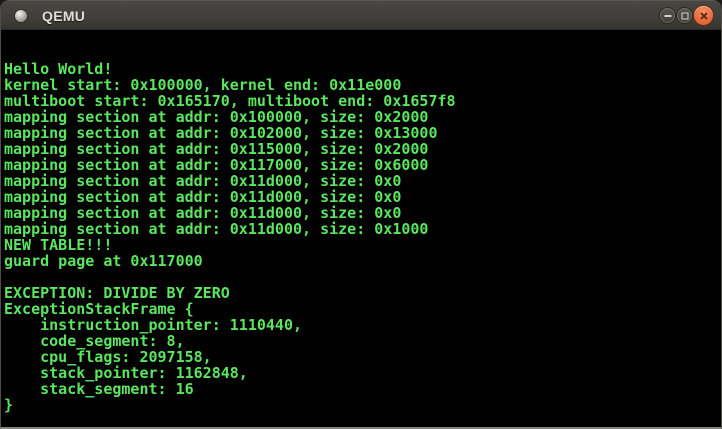 The image size is (722, 429). I want to click on close-icon, so click(703, 15).